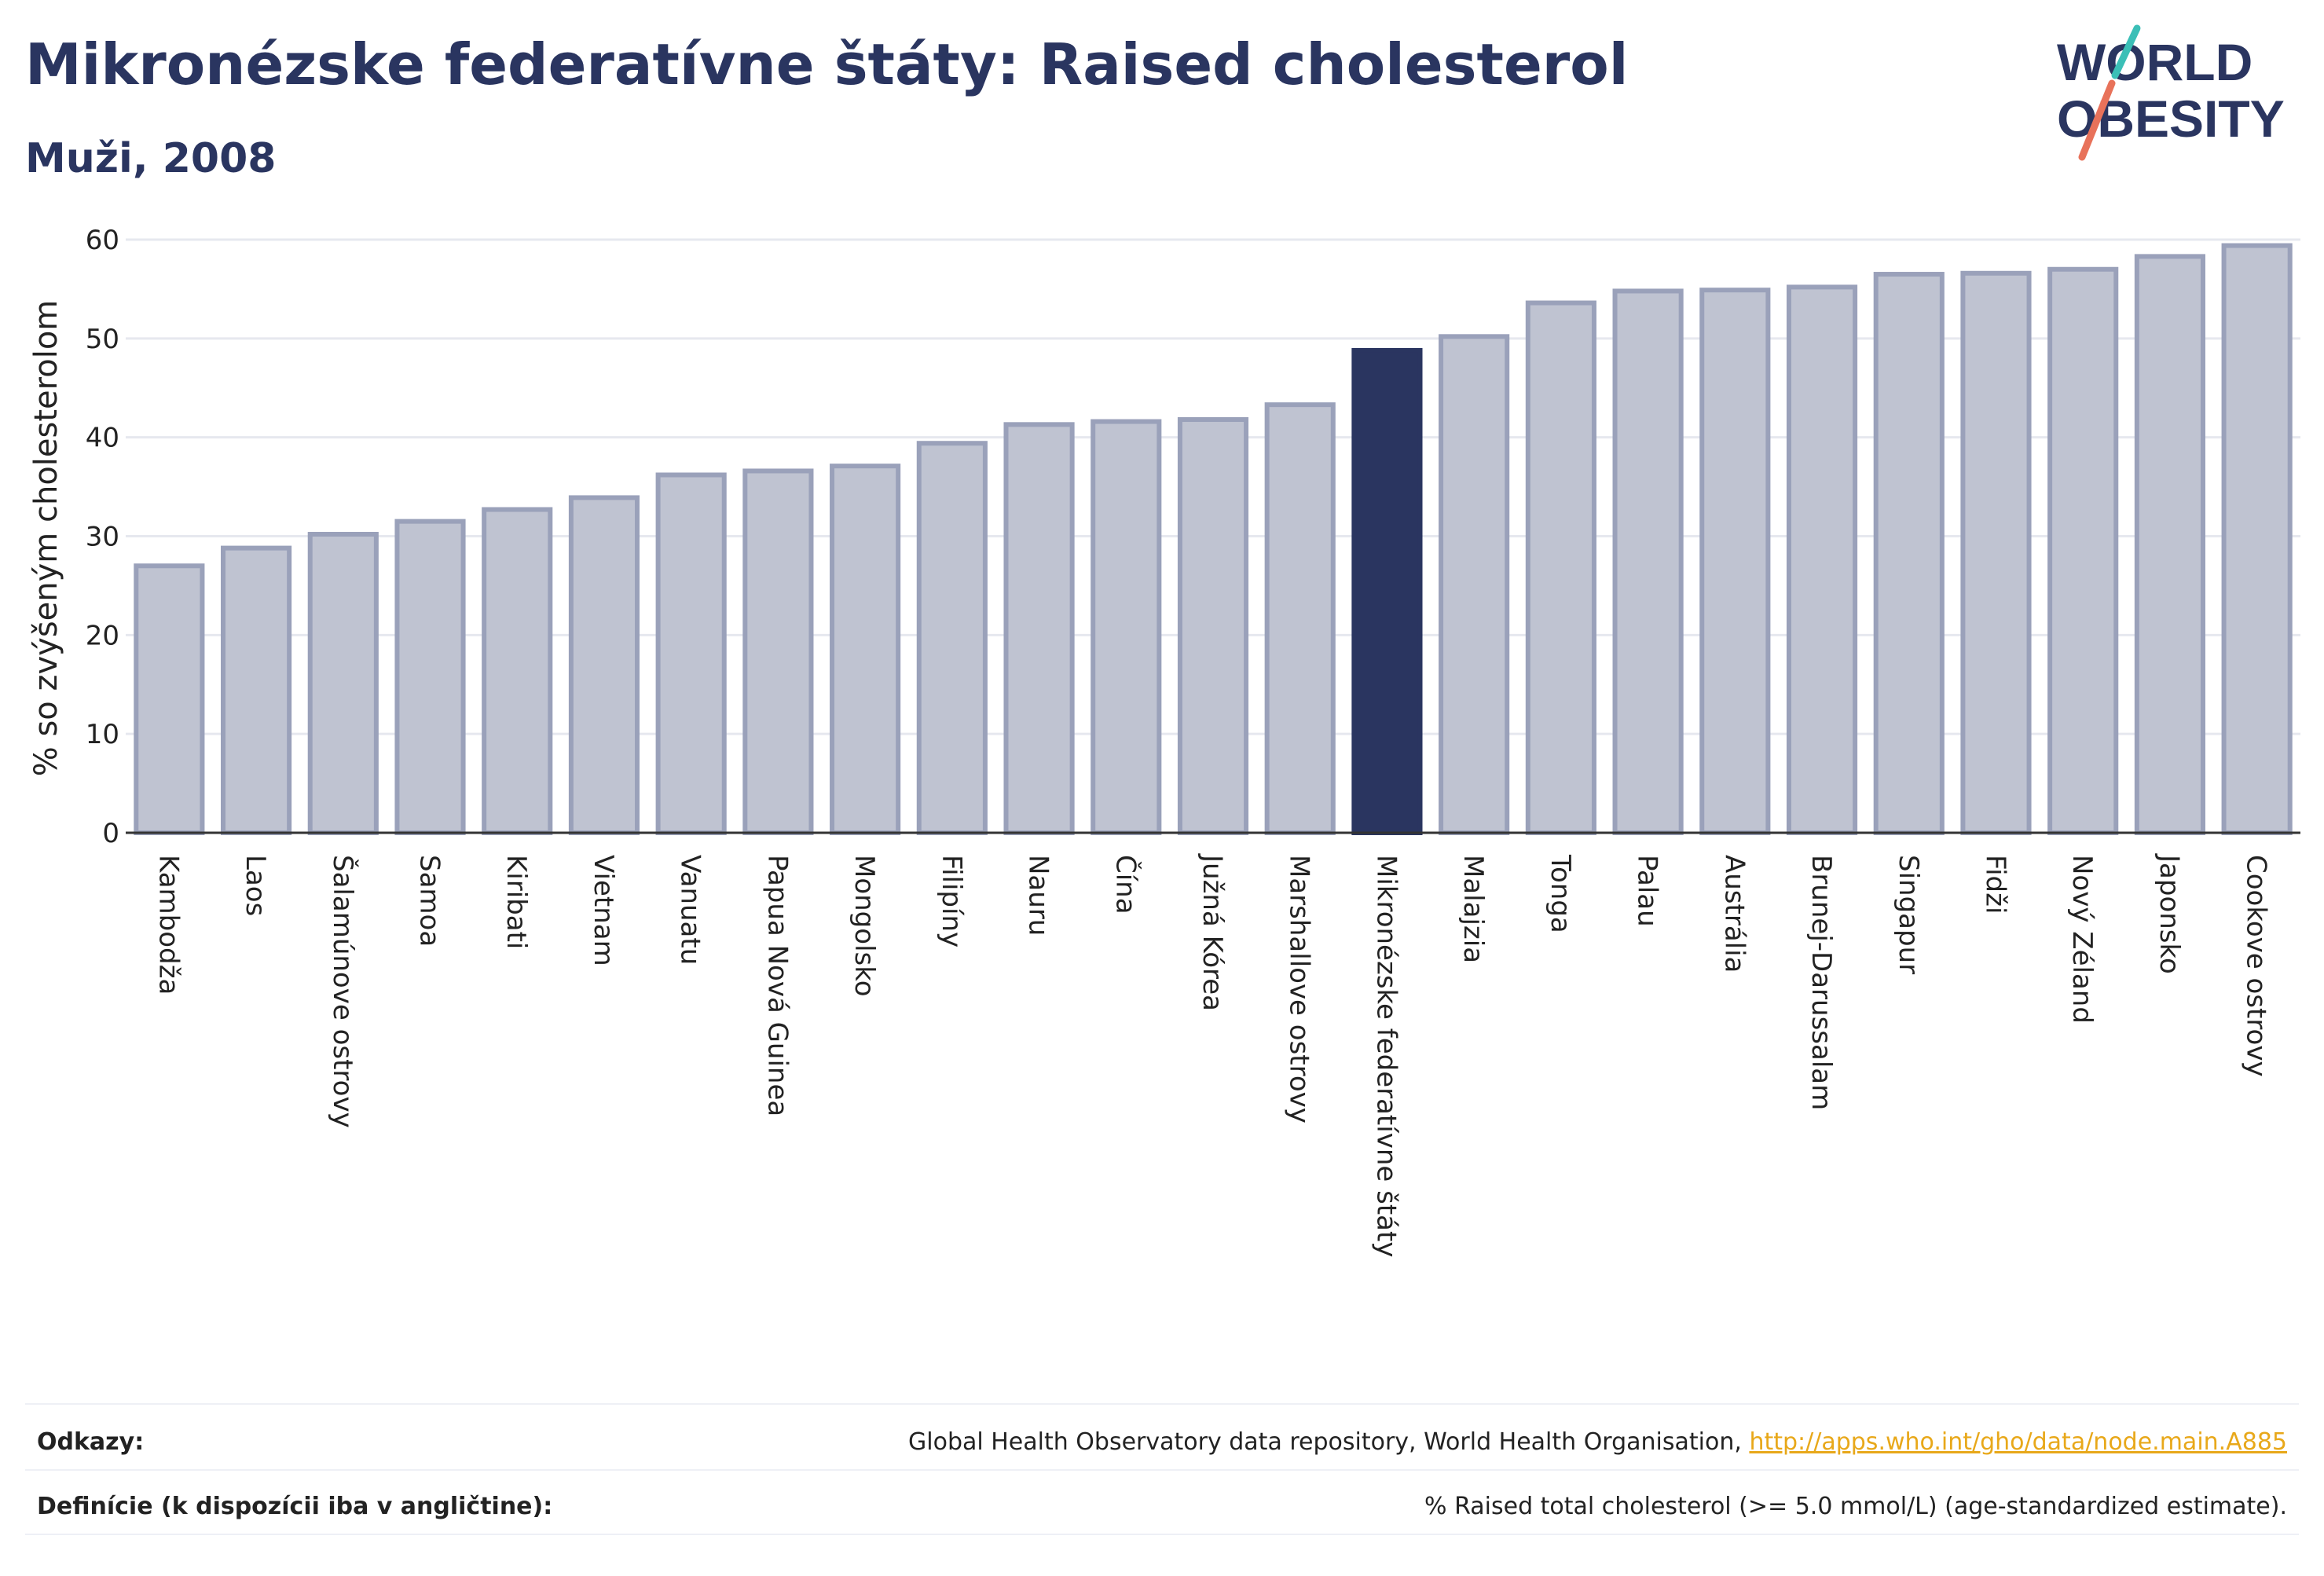 The width and height of the screenshot is (2324, 1576). What do you see at coordinates (102, 339) in the screenshot?
I see `y-tick-label: 50` at bounding box center [102, 339].